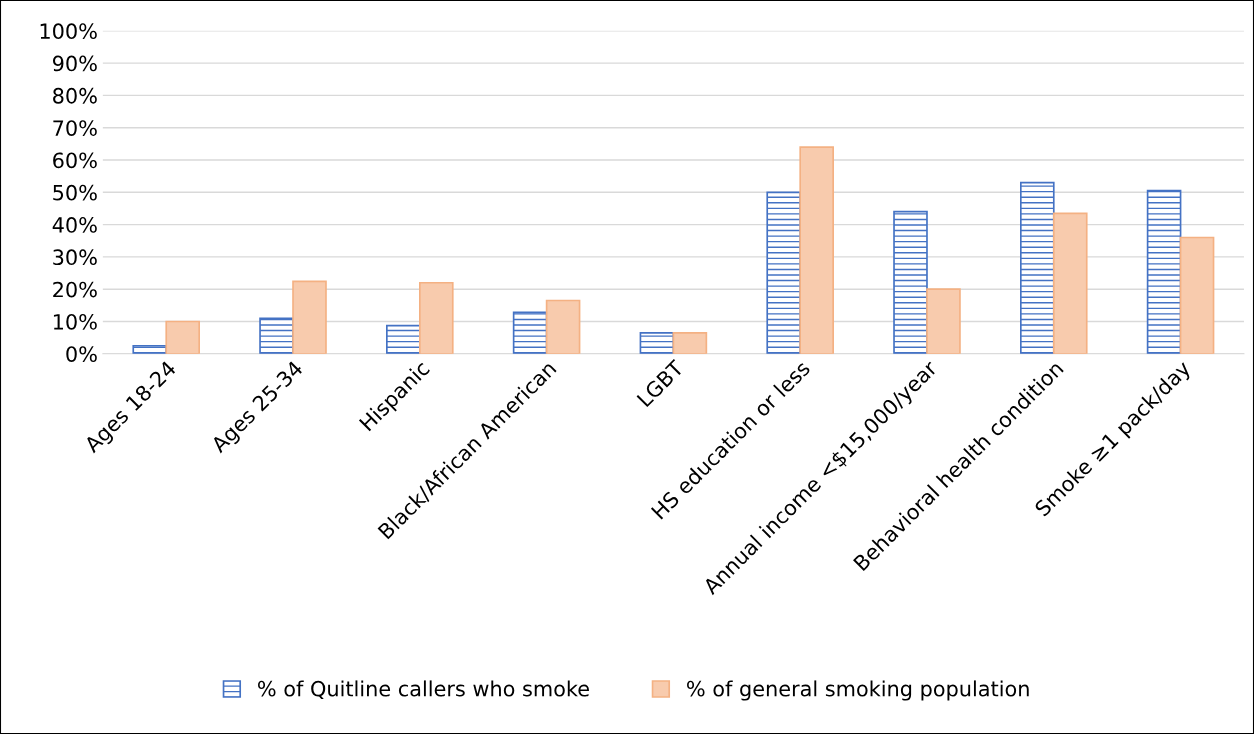  Describe the element at coordinates (858, 690) in the screenshot. I see `legend-label: % of general smoking population` at that location.